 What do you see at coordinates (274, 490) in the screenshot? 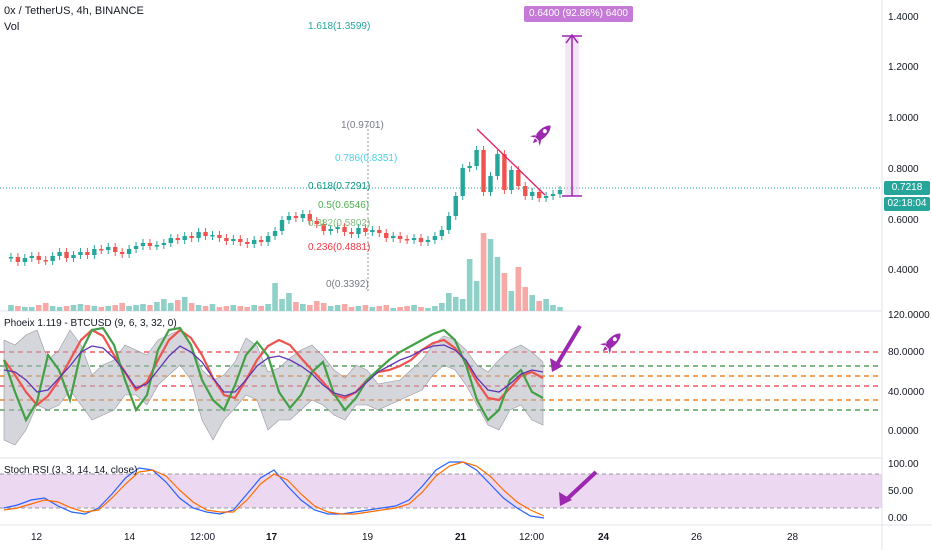
I see `stoch-k-line` at bounding box center [274, 490].